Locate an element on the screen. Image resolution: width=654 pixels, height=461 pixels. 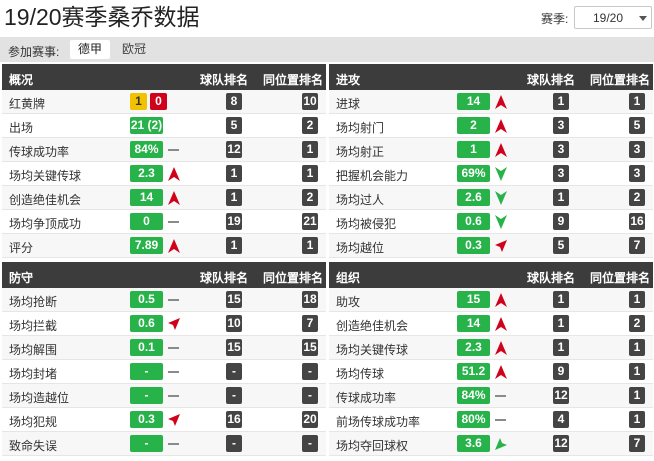
section-header: 进攻 球队排名 同位置排名 is located at coordinates (491, 77).